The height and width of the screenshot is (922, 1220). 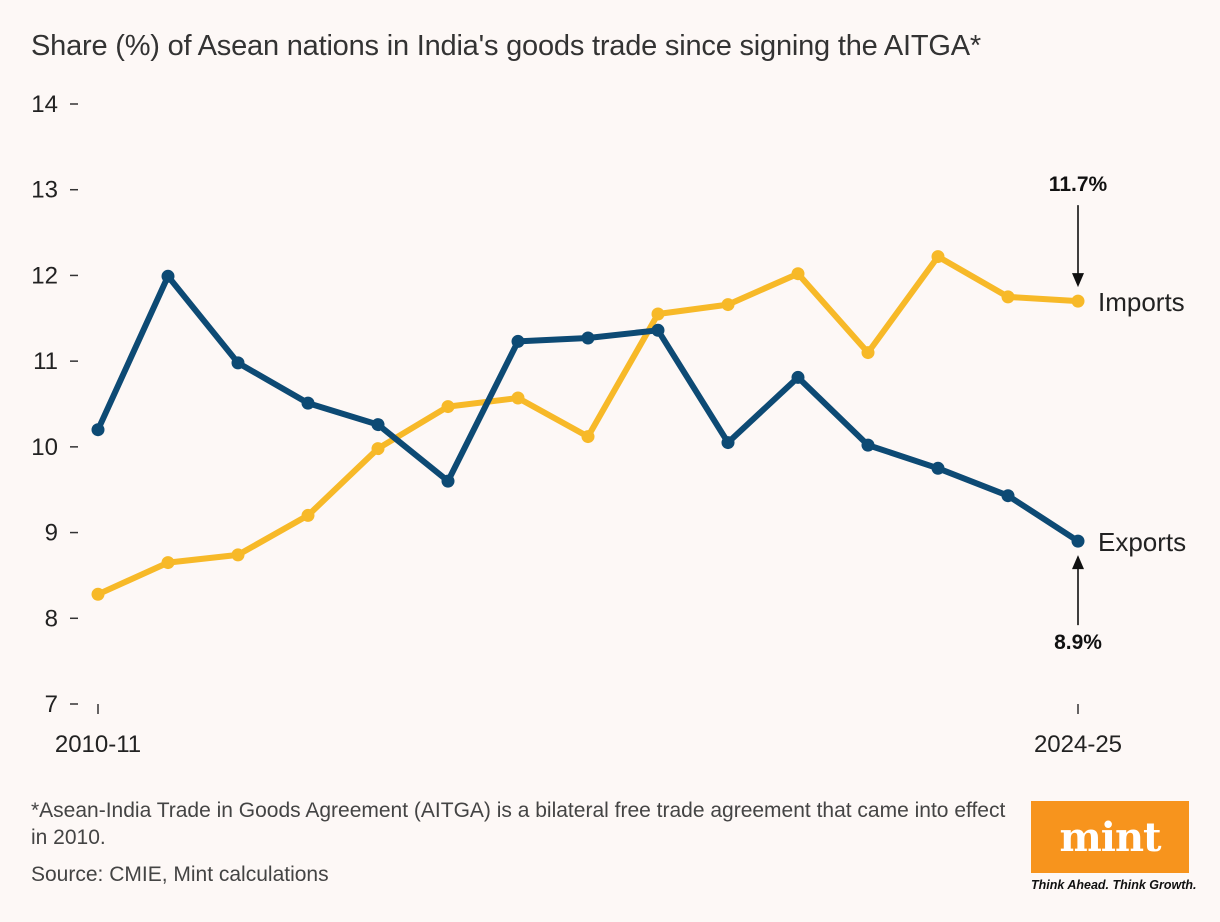 I want to click on y-axis: 14 13 12 11 10 9 8 7, so click(x=54, y=404).